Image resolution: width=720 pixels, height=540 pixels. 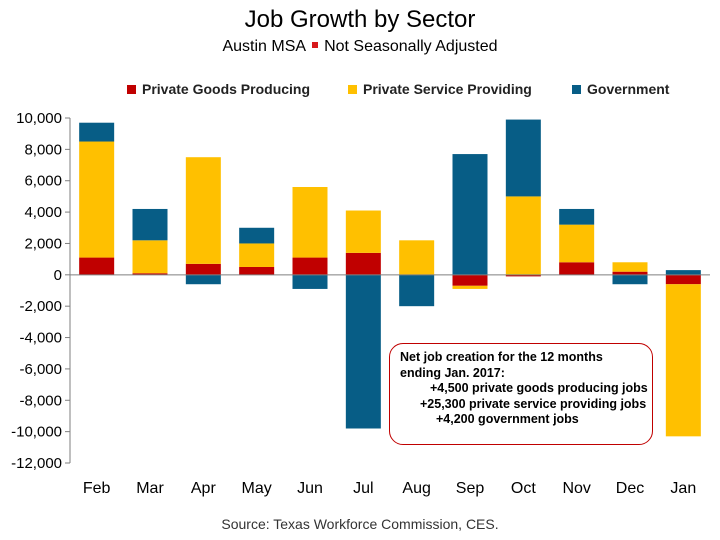 What do you see at coordinates (43, 212) in the screenshot?
I see `y-tick-label: 4,000` at bounding box center [43, 212].